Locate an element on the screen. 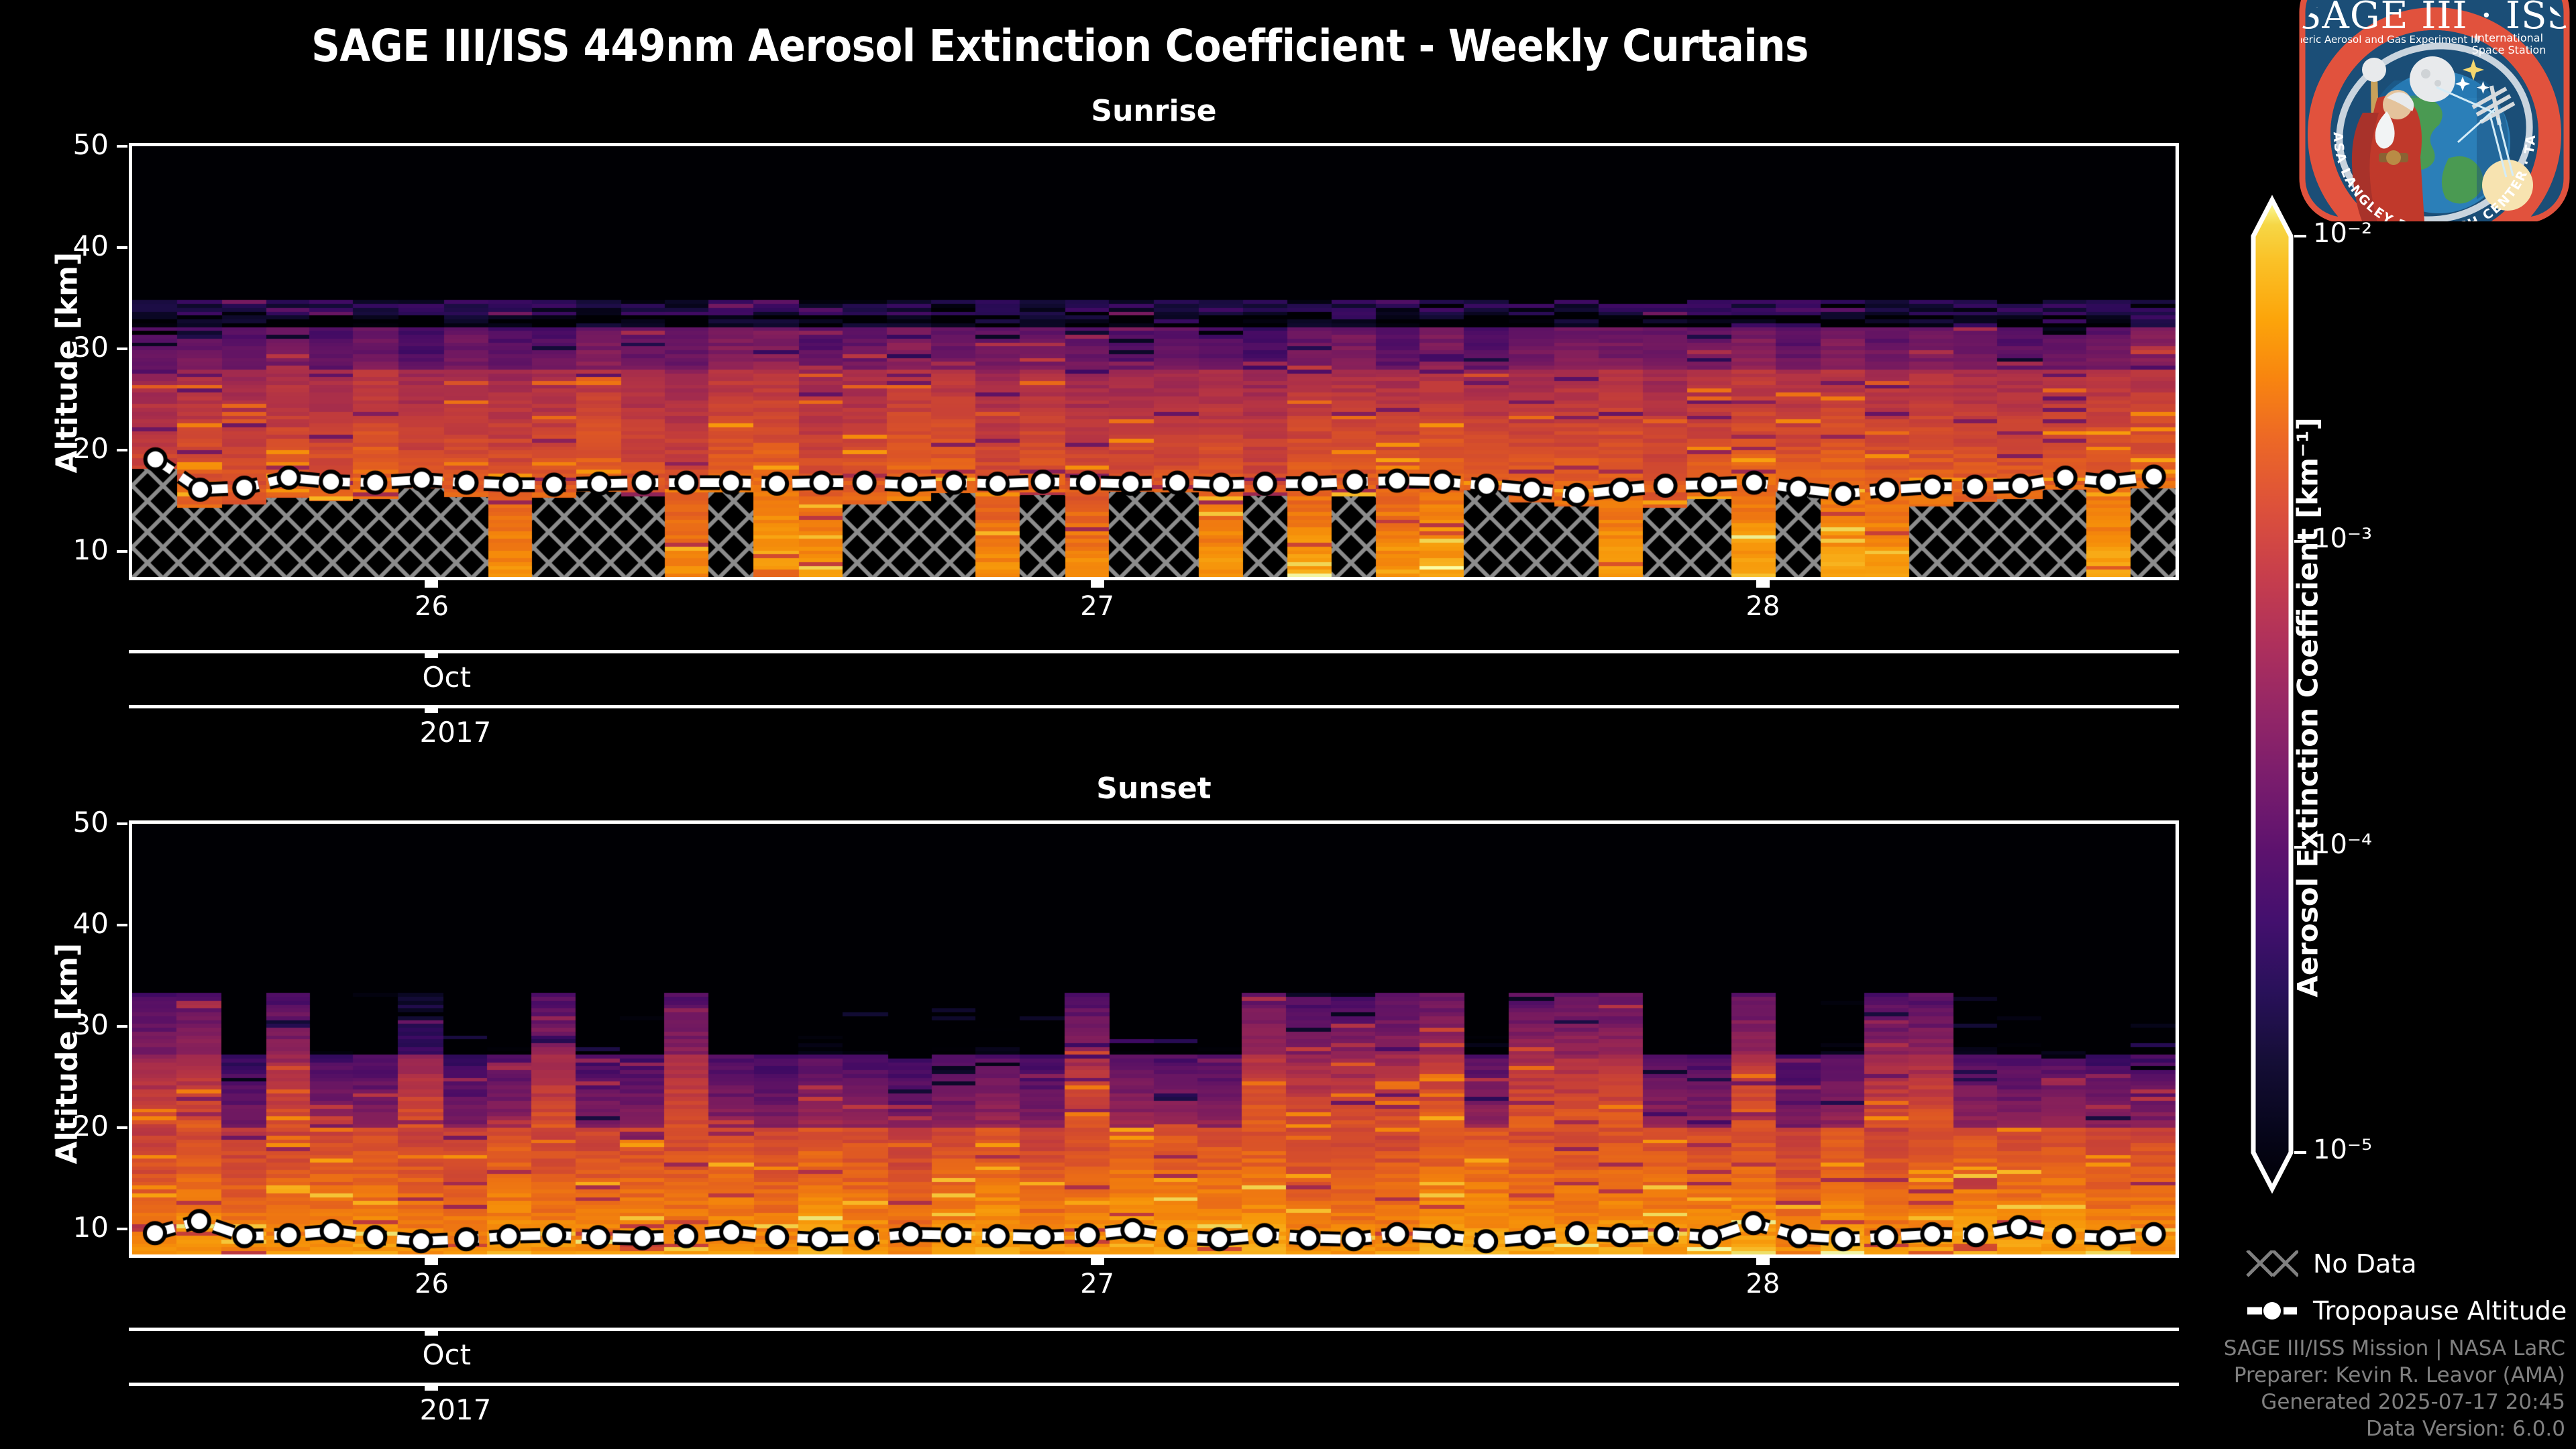 Image resolution: width=2576 pixels, height=1449 pixels. legend-item-no-data: No Data is located at coordinates (2331, 1264).